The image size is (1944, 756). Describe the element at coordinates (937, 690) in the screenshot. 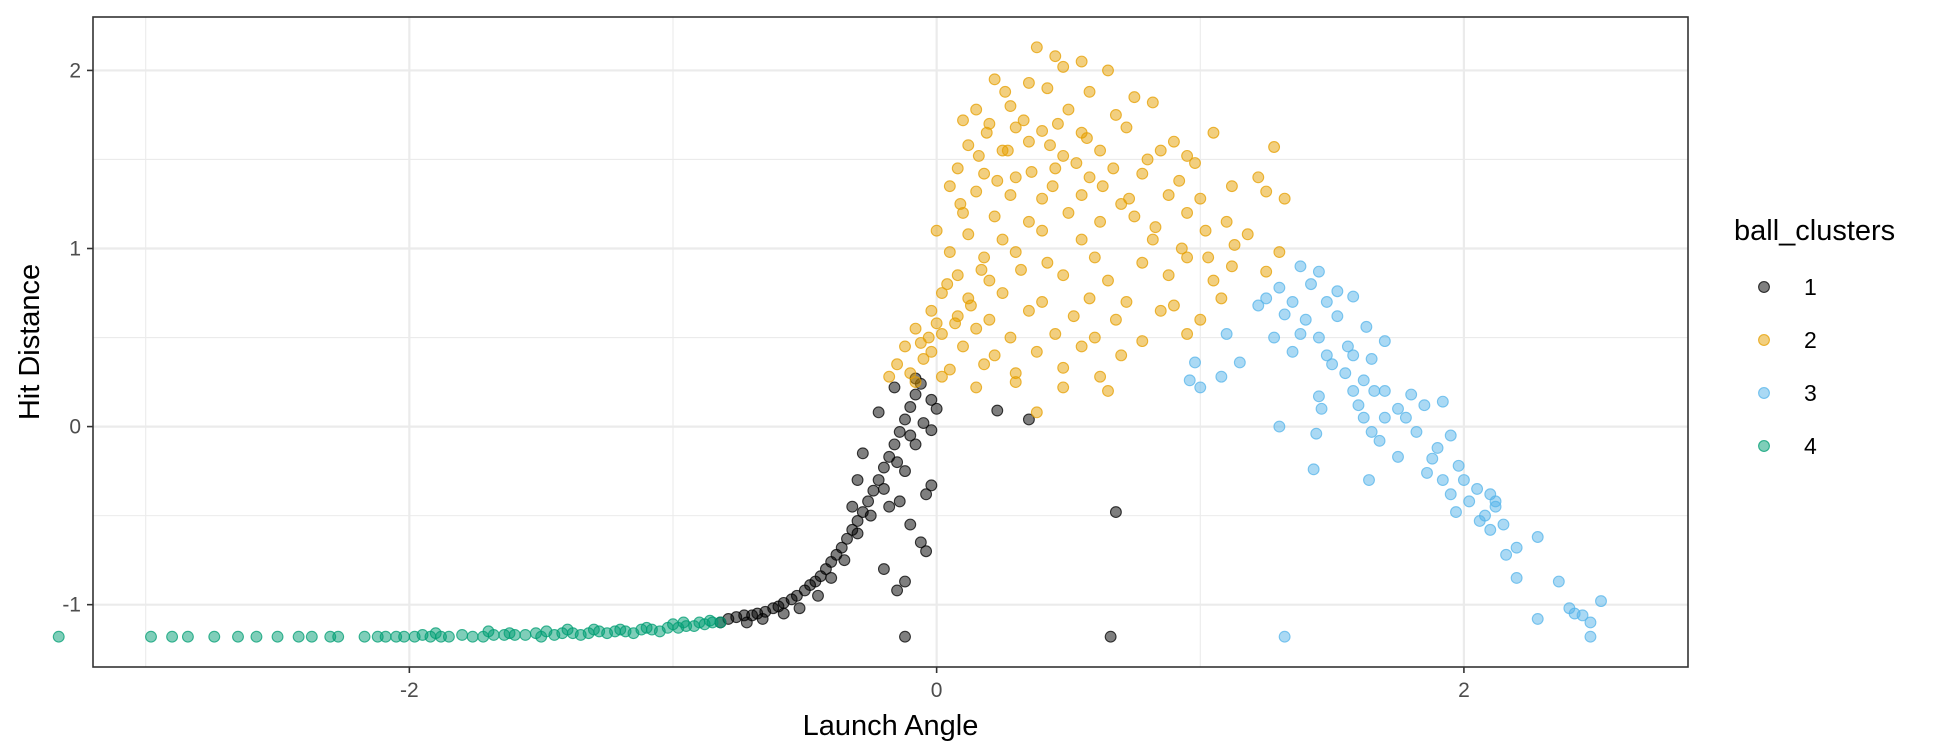

I see `x-tick-label: 0` at that location.